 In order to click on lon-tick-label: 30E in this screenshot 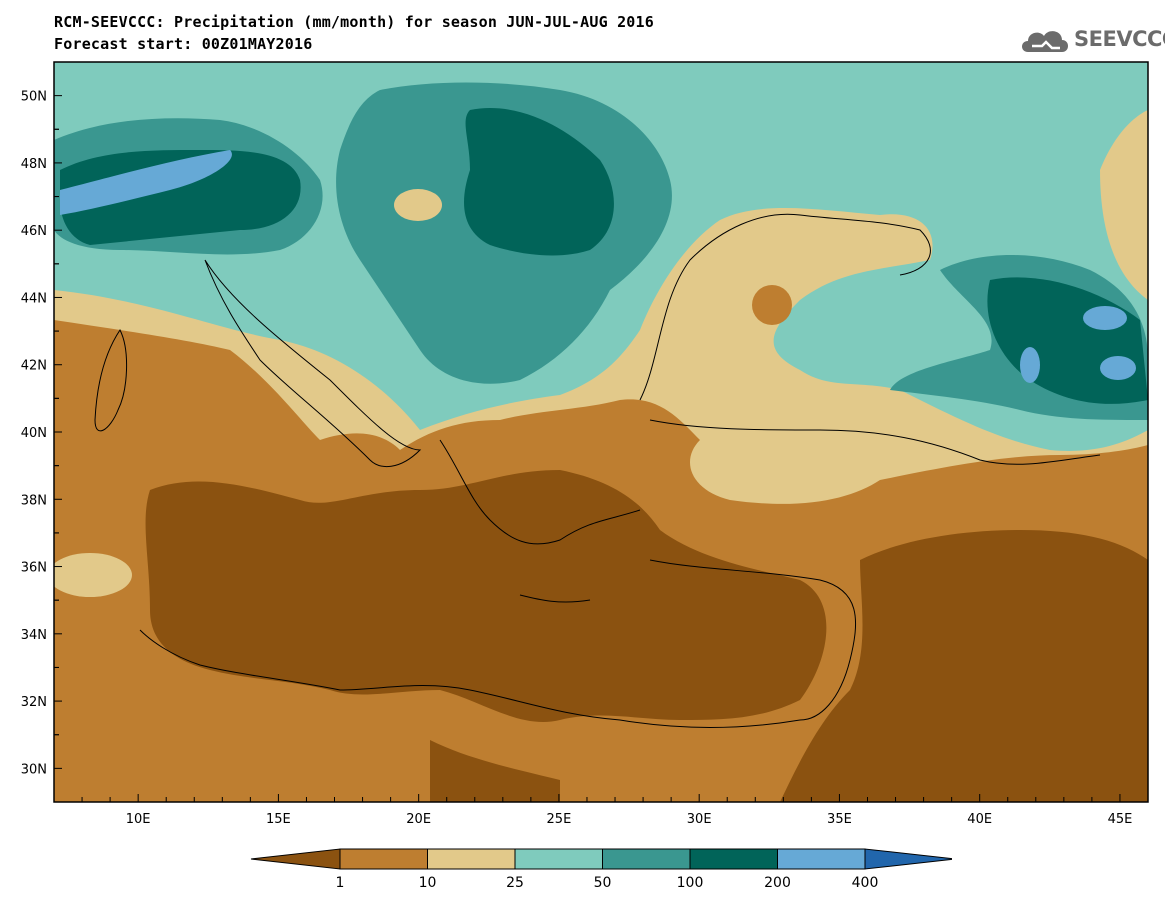, I will do `click(699, 819)`.